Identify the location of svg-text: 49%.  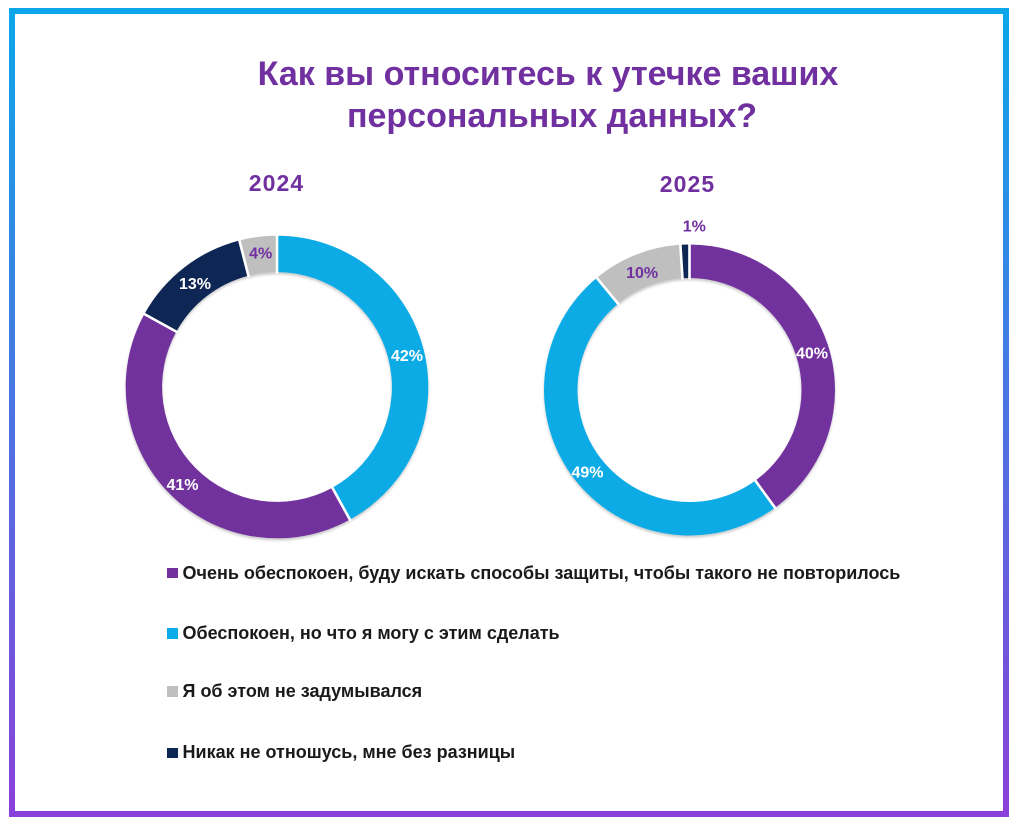
(587, 472).